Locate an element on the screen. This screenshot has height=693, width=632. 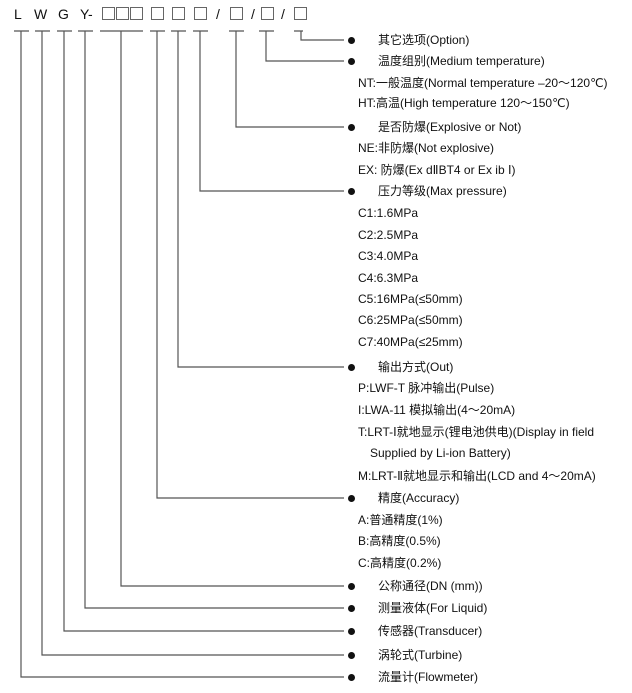
option-value: A:普通精度(1%) is located at coordinates (400, 520).